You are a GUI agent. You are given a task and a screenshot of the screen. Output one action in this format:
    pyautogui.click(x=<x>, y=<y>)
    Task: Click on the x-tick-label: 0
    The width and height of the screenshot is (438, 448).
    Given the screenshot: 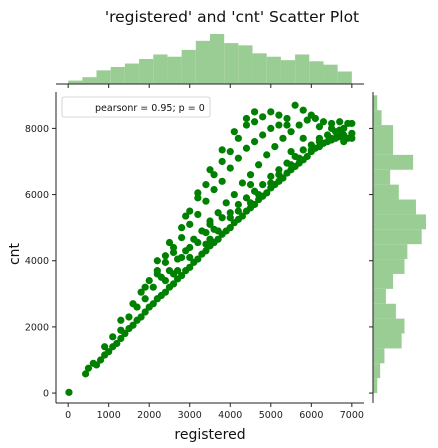 What is the action you would take?
    pyautogui.click(x=68, y=415)
    